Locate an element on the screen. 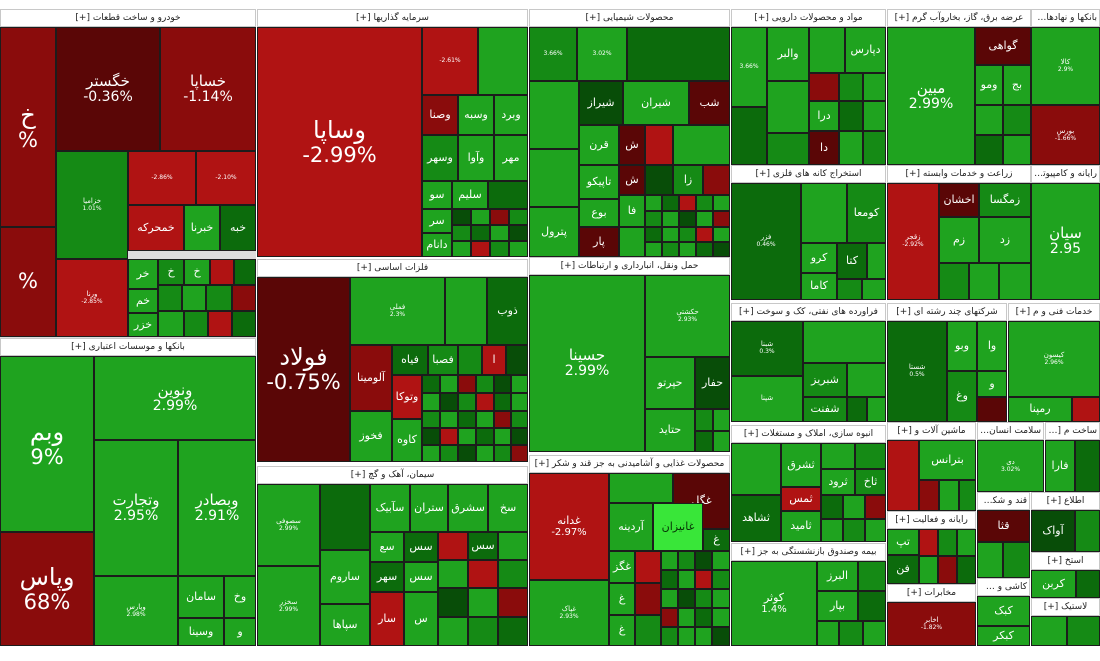  stock-tile: وساپا -2.99% is located at coordinates (339, 142).